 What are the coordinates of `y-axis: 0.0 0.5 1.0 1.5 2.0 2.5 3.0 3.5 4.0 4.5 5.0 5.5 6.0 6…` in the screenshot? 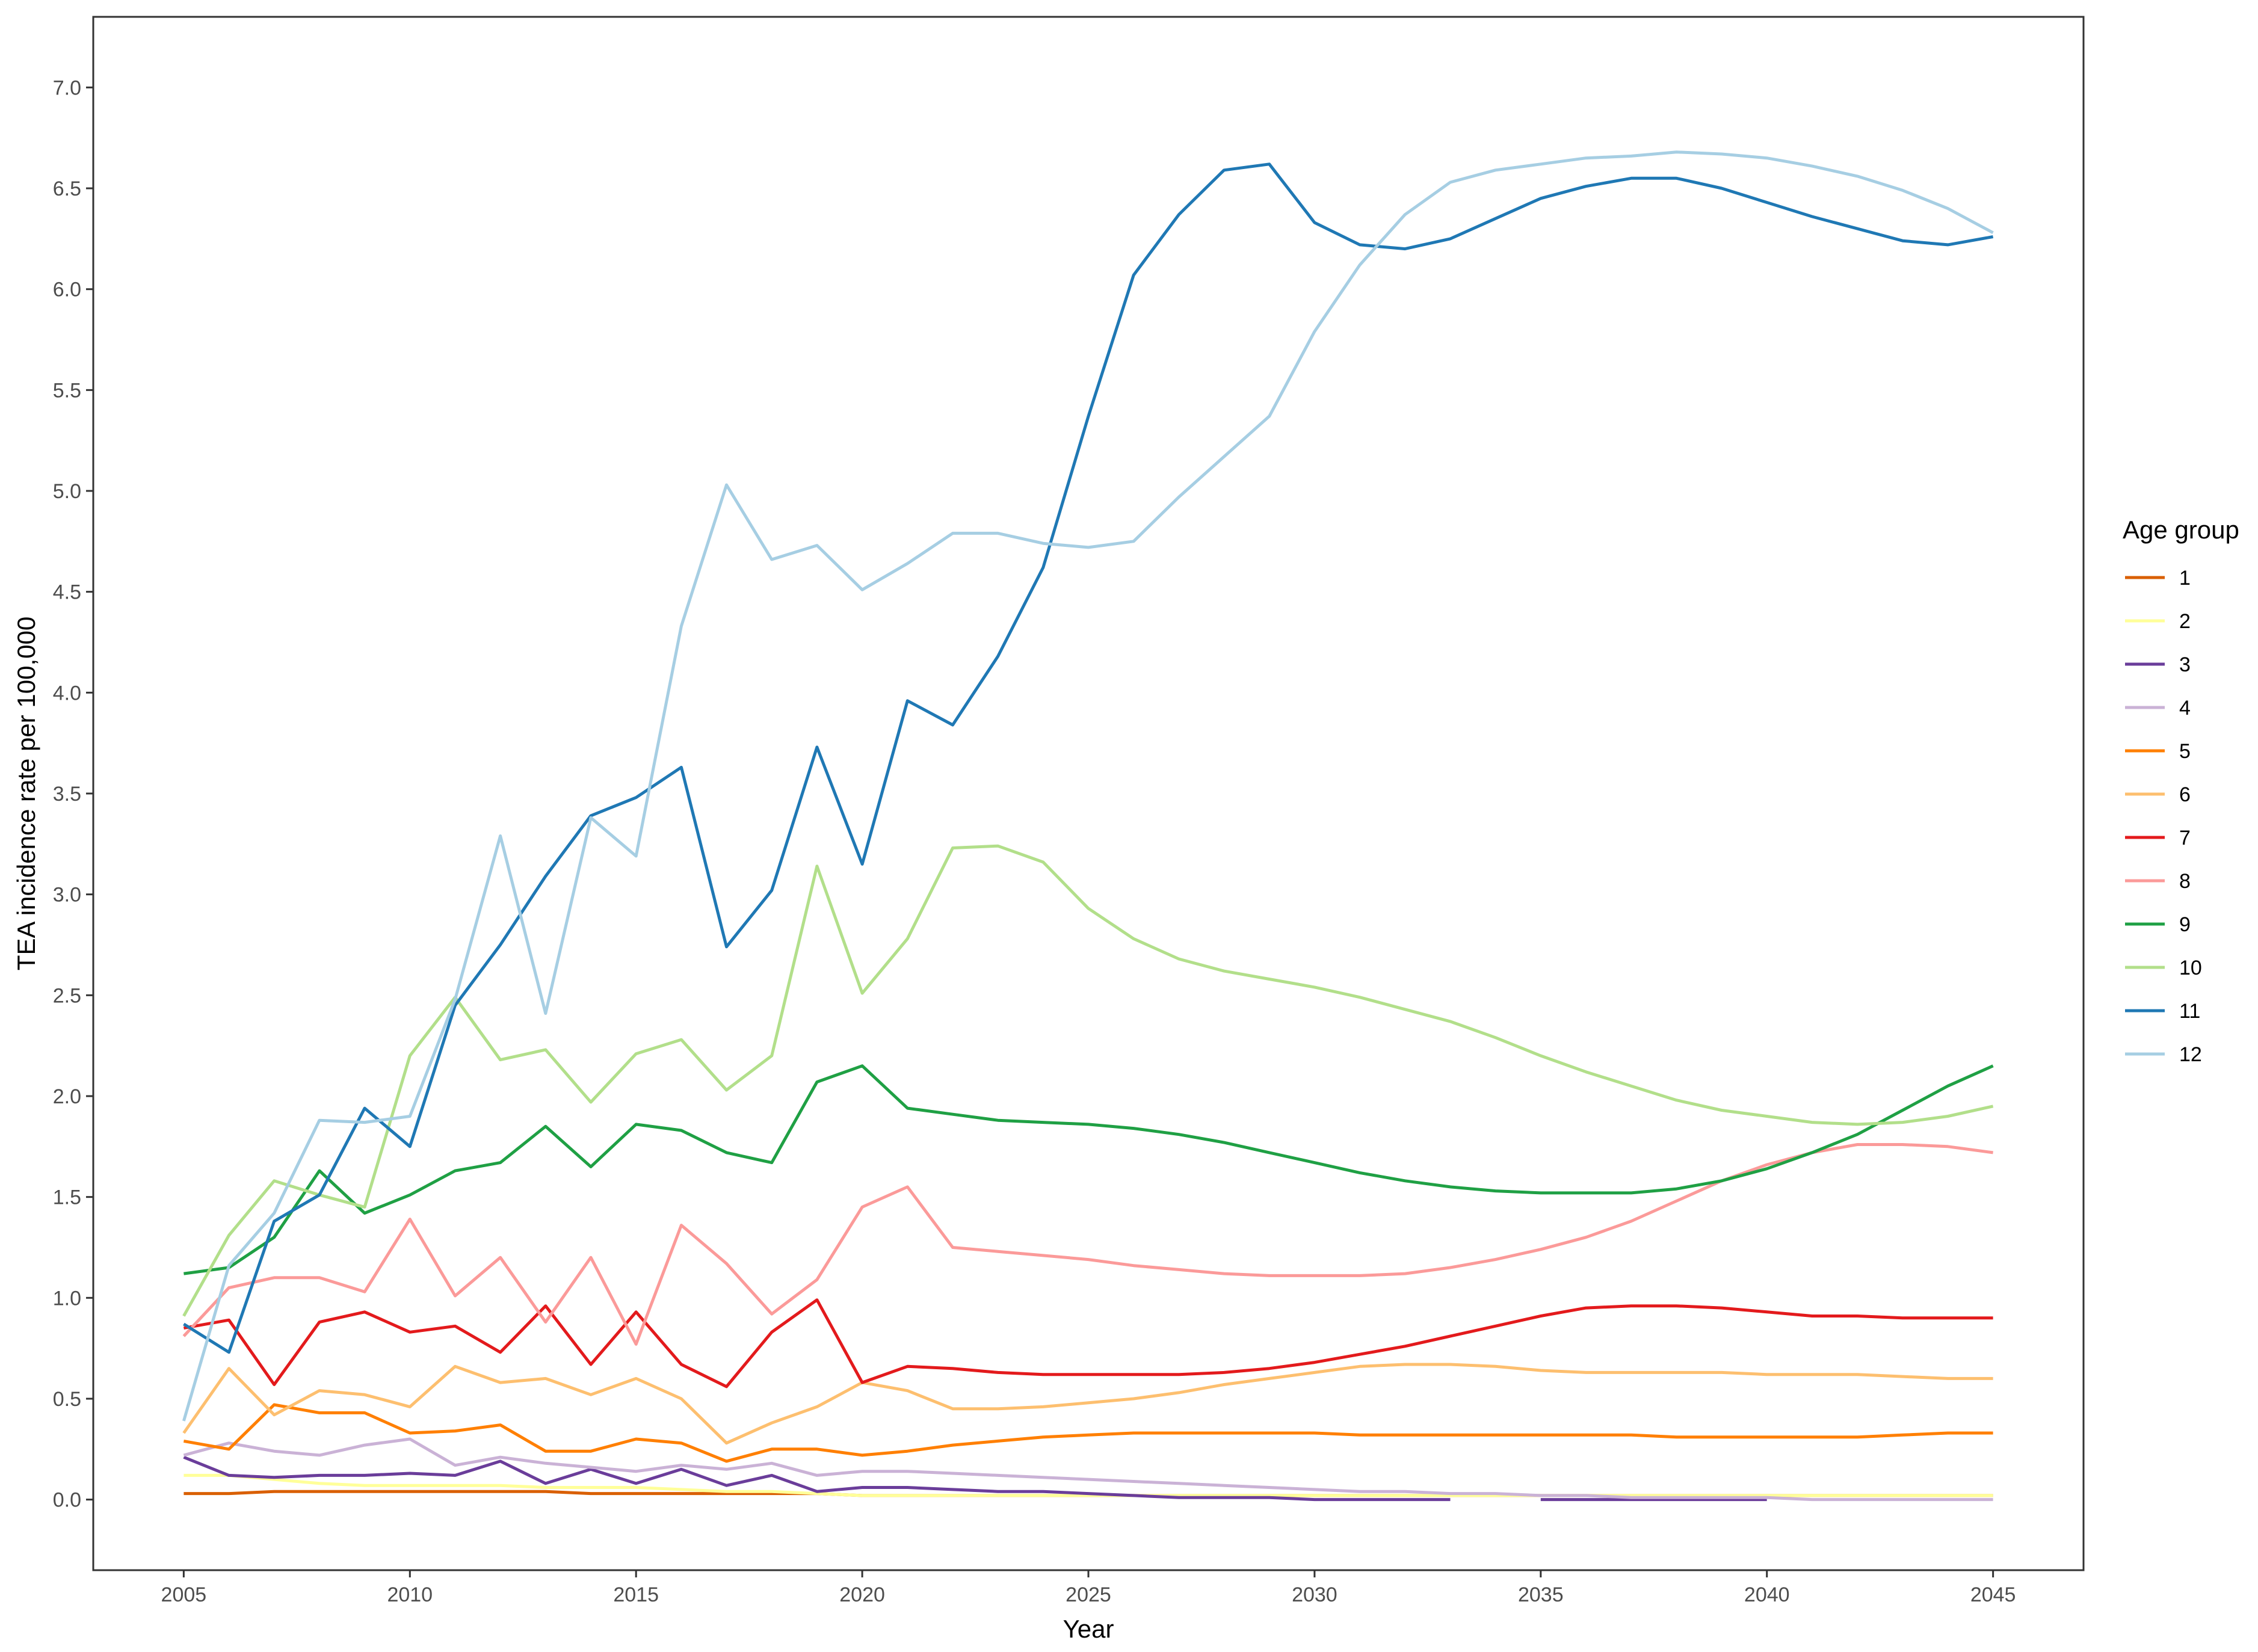 It's located at (73, 794).